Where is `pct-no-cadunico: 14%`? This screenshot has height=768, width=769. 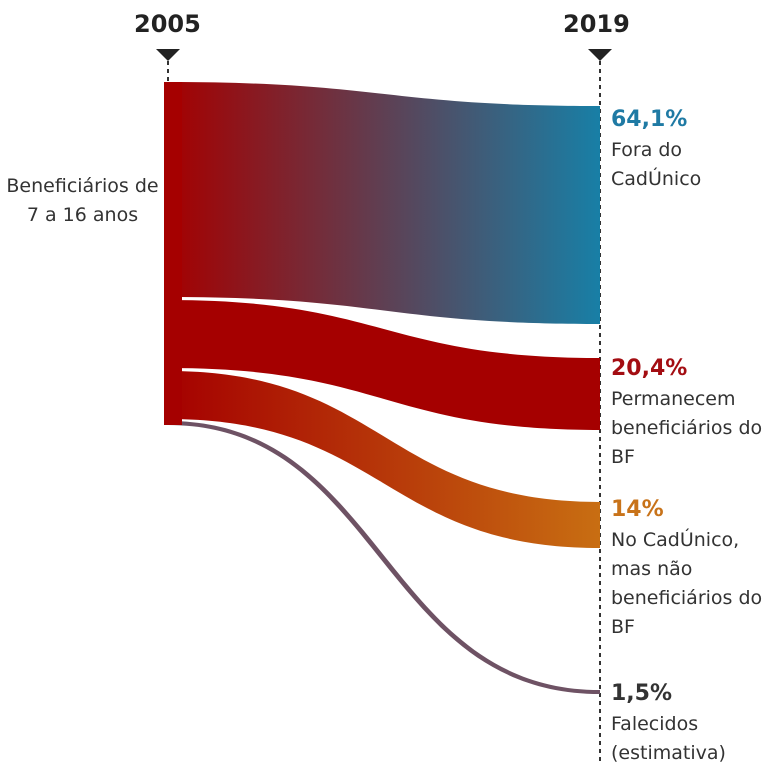
pct-no-cadunico: 14% is located at coordinates (637, 509).